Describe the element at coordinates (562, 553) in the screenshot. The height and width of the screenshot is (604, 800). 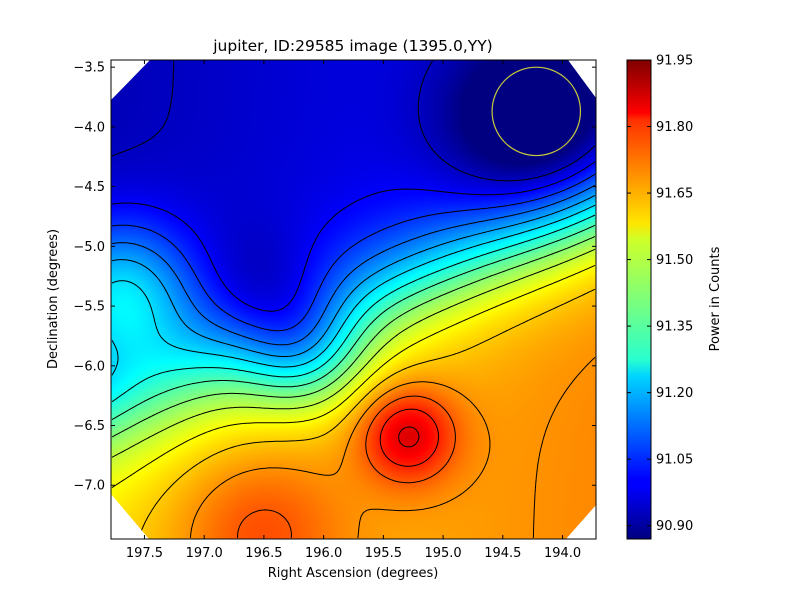
I see `x-tick-label: 194.0` at that location.